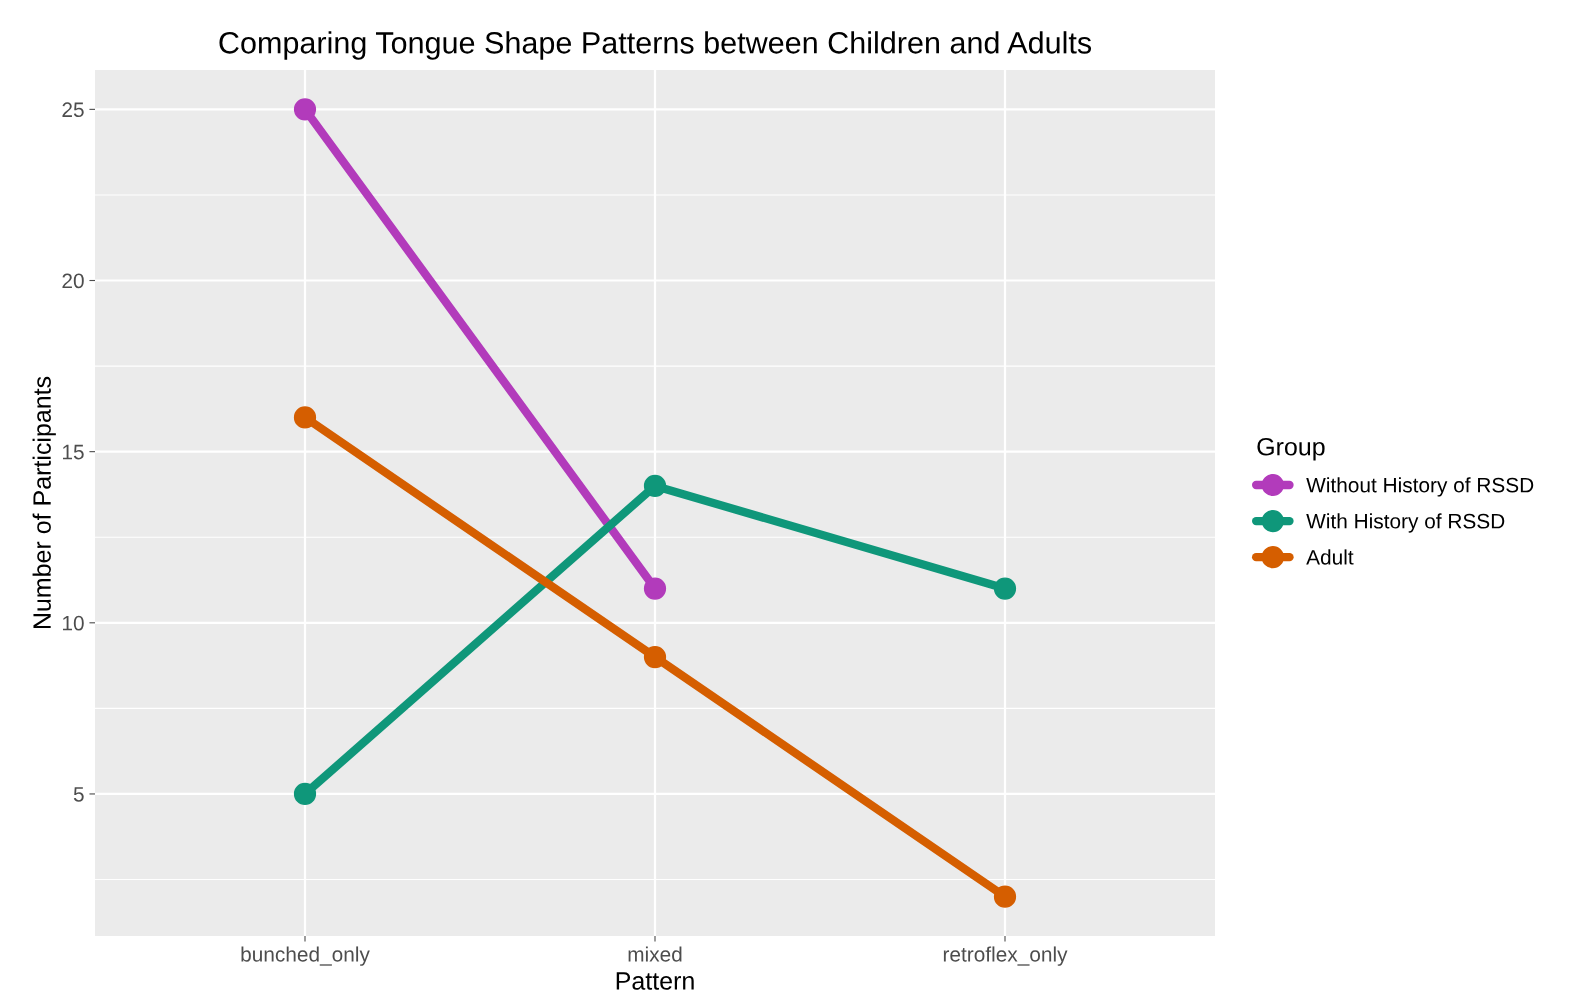 The height and width of the screenshot is (1005, 1577). What do you see at coordinates (73, 281) in the screenshot?
I see `y-tick-label: 20` at bounding box center [73, 281].